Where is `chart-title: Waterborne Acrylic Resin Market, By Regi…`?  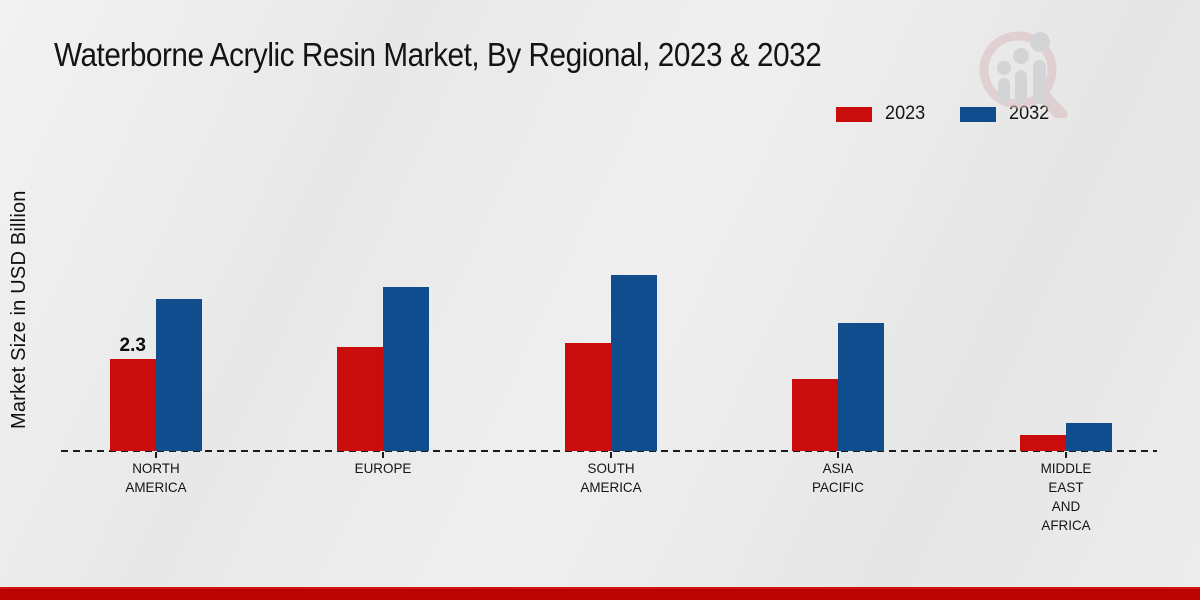
chart-title: Waterborne Acrylic Resin Market, By Regi… is located at coordinates (438, 54).